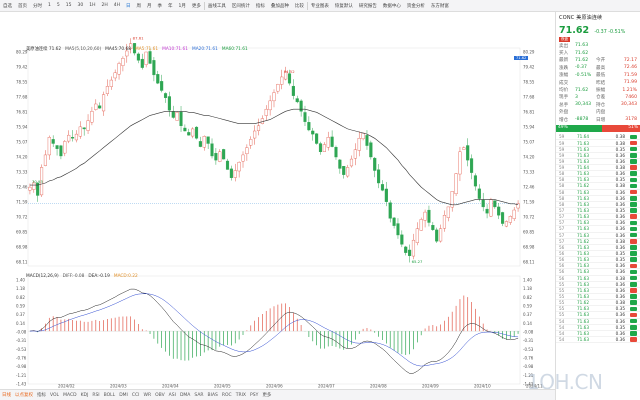 This screenshot has height=400, width=640. What do you see at coordinates (601, 105) in the screenshot?
I see `quote-cell: 持仓` at bounding box center [601, 105].